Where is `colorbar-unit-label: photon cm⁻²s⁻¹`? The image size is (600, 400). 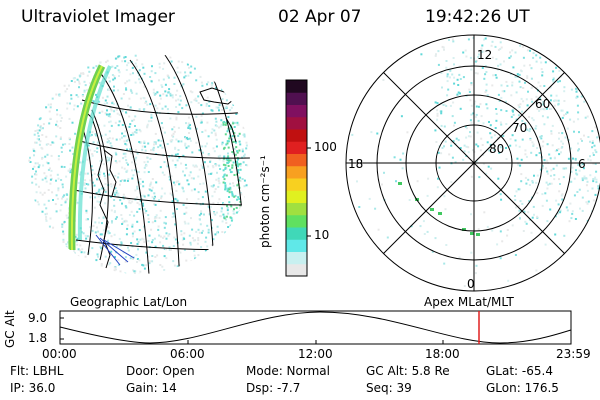 colorbar-unit-label: photon cm⁻²s⁻¹ is located at coordinates (265, 201).